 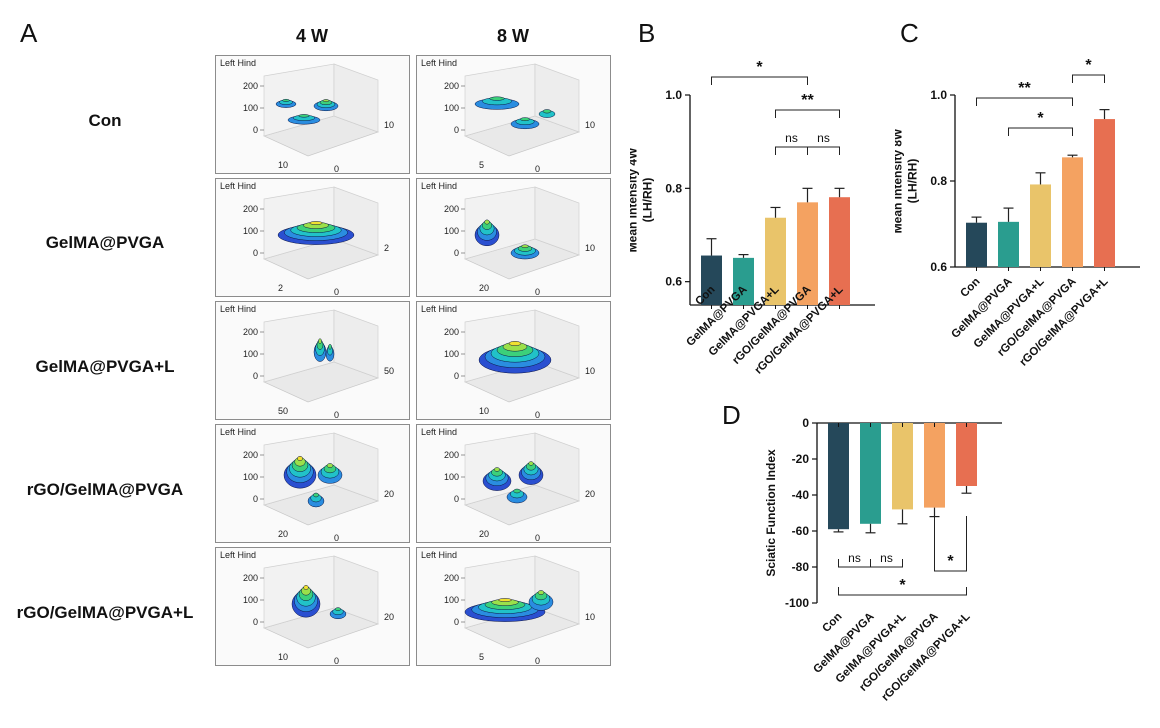 I want to click on footprint-plot: Left Hind 200 100 0 50 50 0, so click(x=312, y=360).